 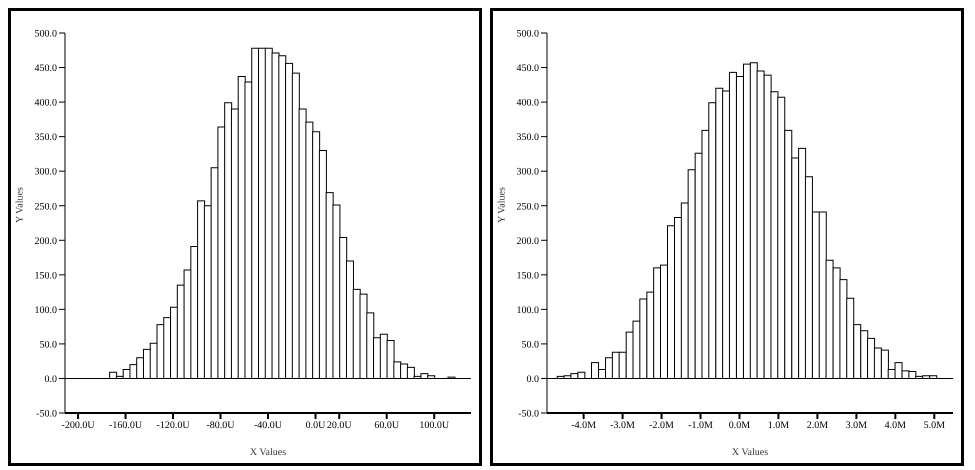 I want to click on x-tick-label: -1.0M, so click(x=700, y=426).